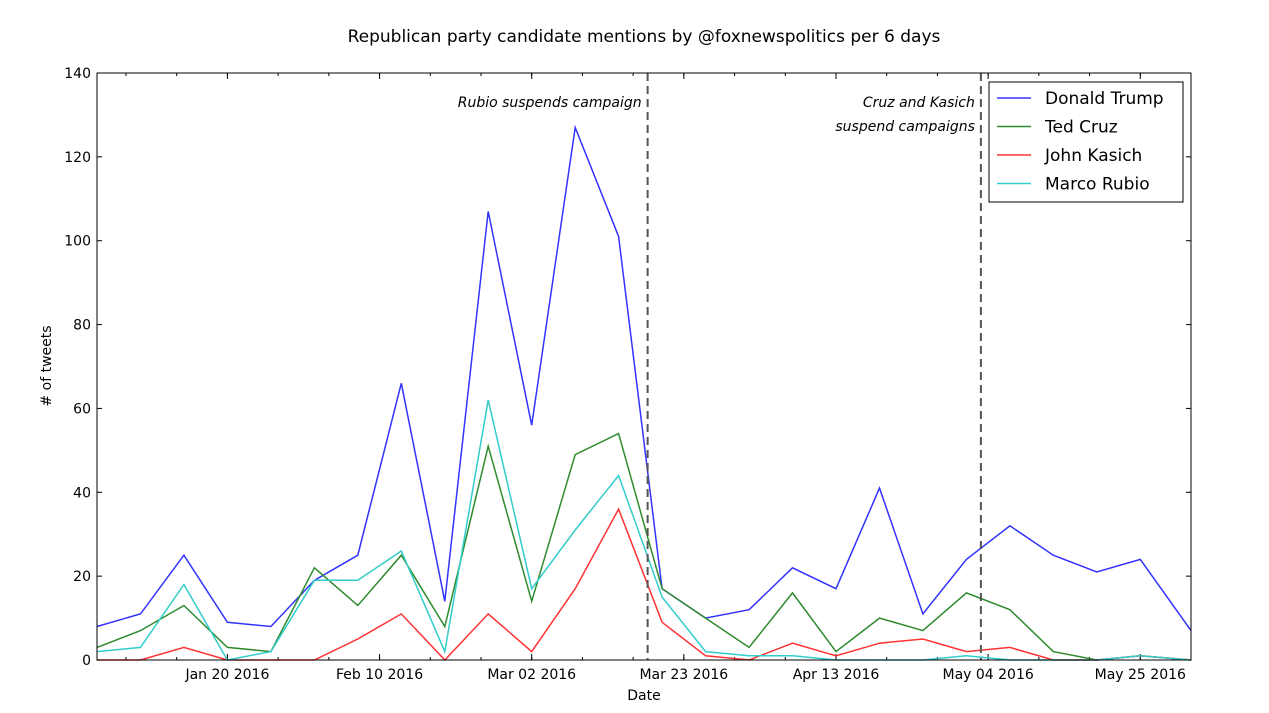 This screenshot has width=1269, height=713. Describe the element at coordinates (82, 409) in the screenshot. I see `y-tick-label: 60` at that location.